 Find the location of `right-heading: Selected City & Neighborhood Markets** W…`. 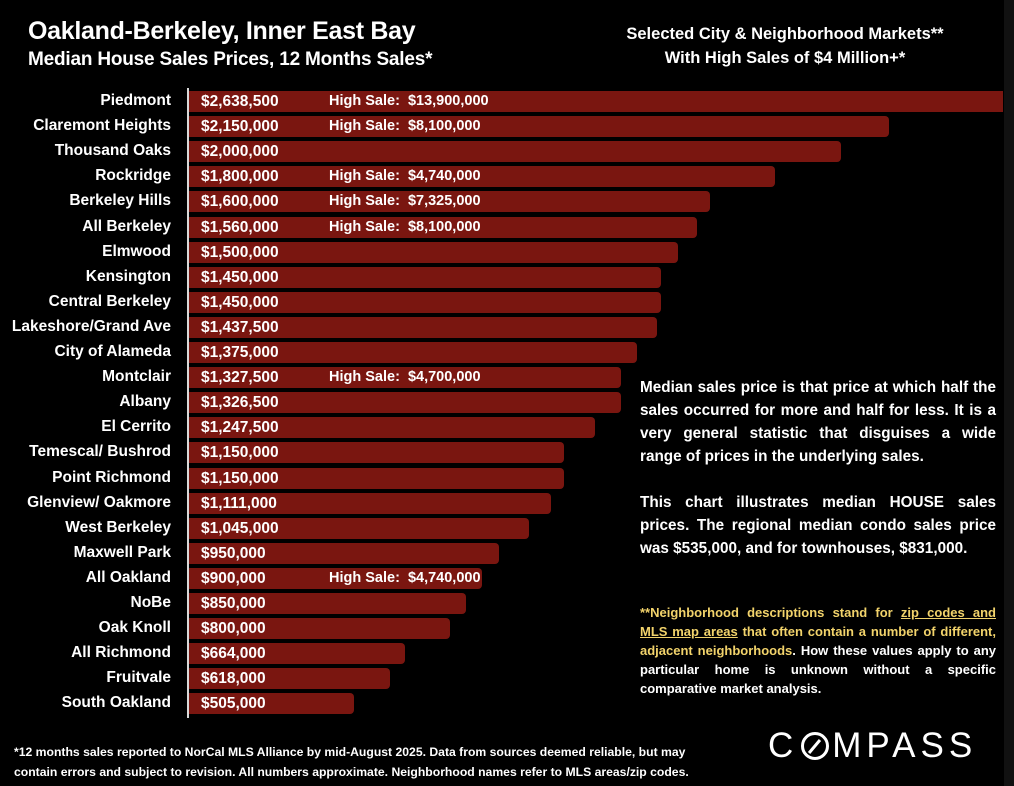

right-heading: Selected City & Neighborhood Markets** W… is located at coordinates (785, 46).